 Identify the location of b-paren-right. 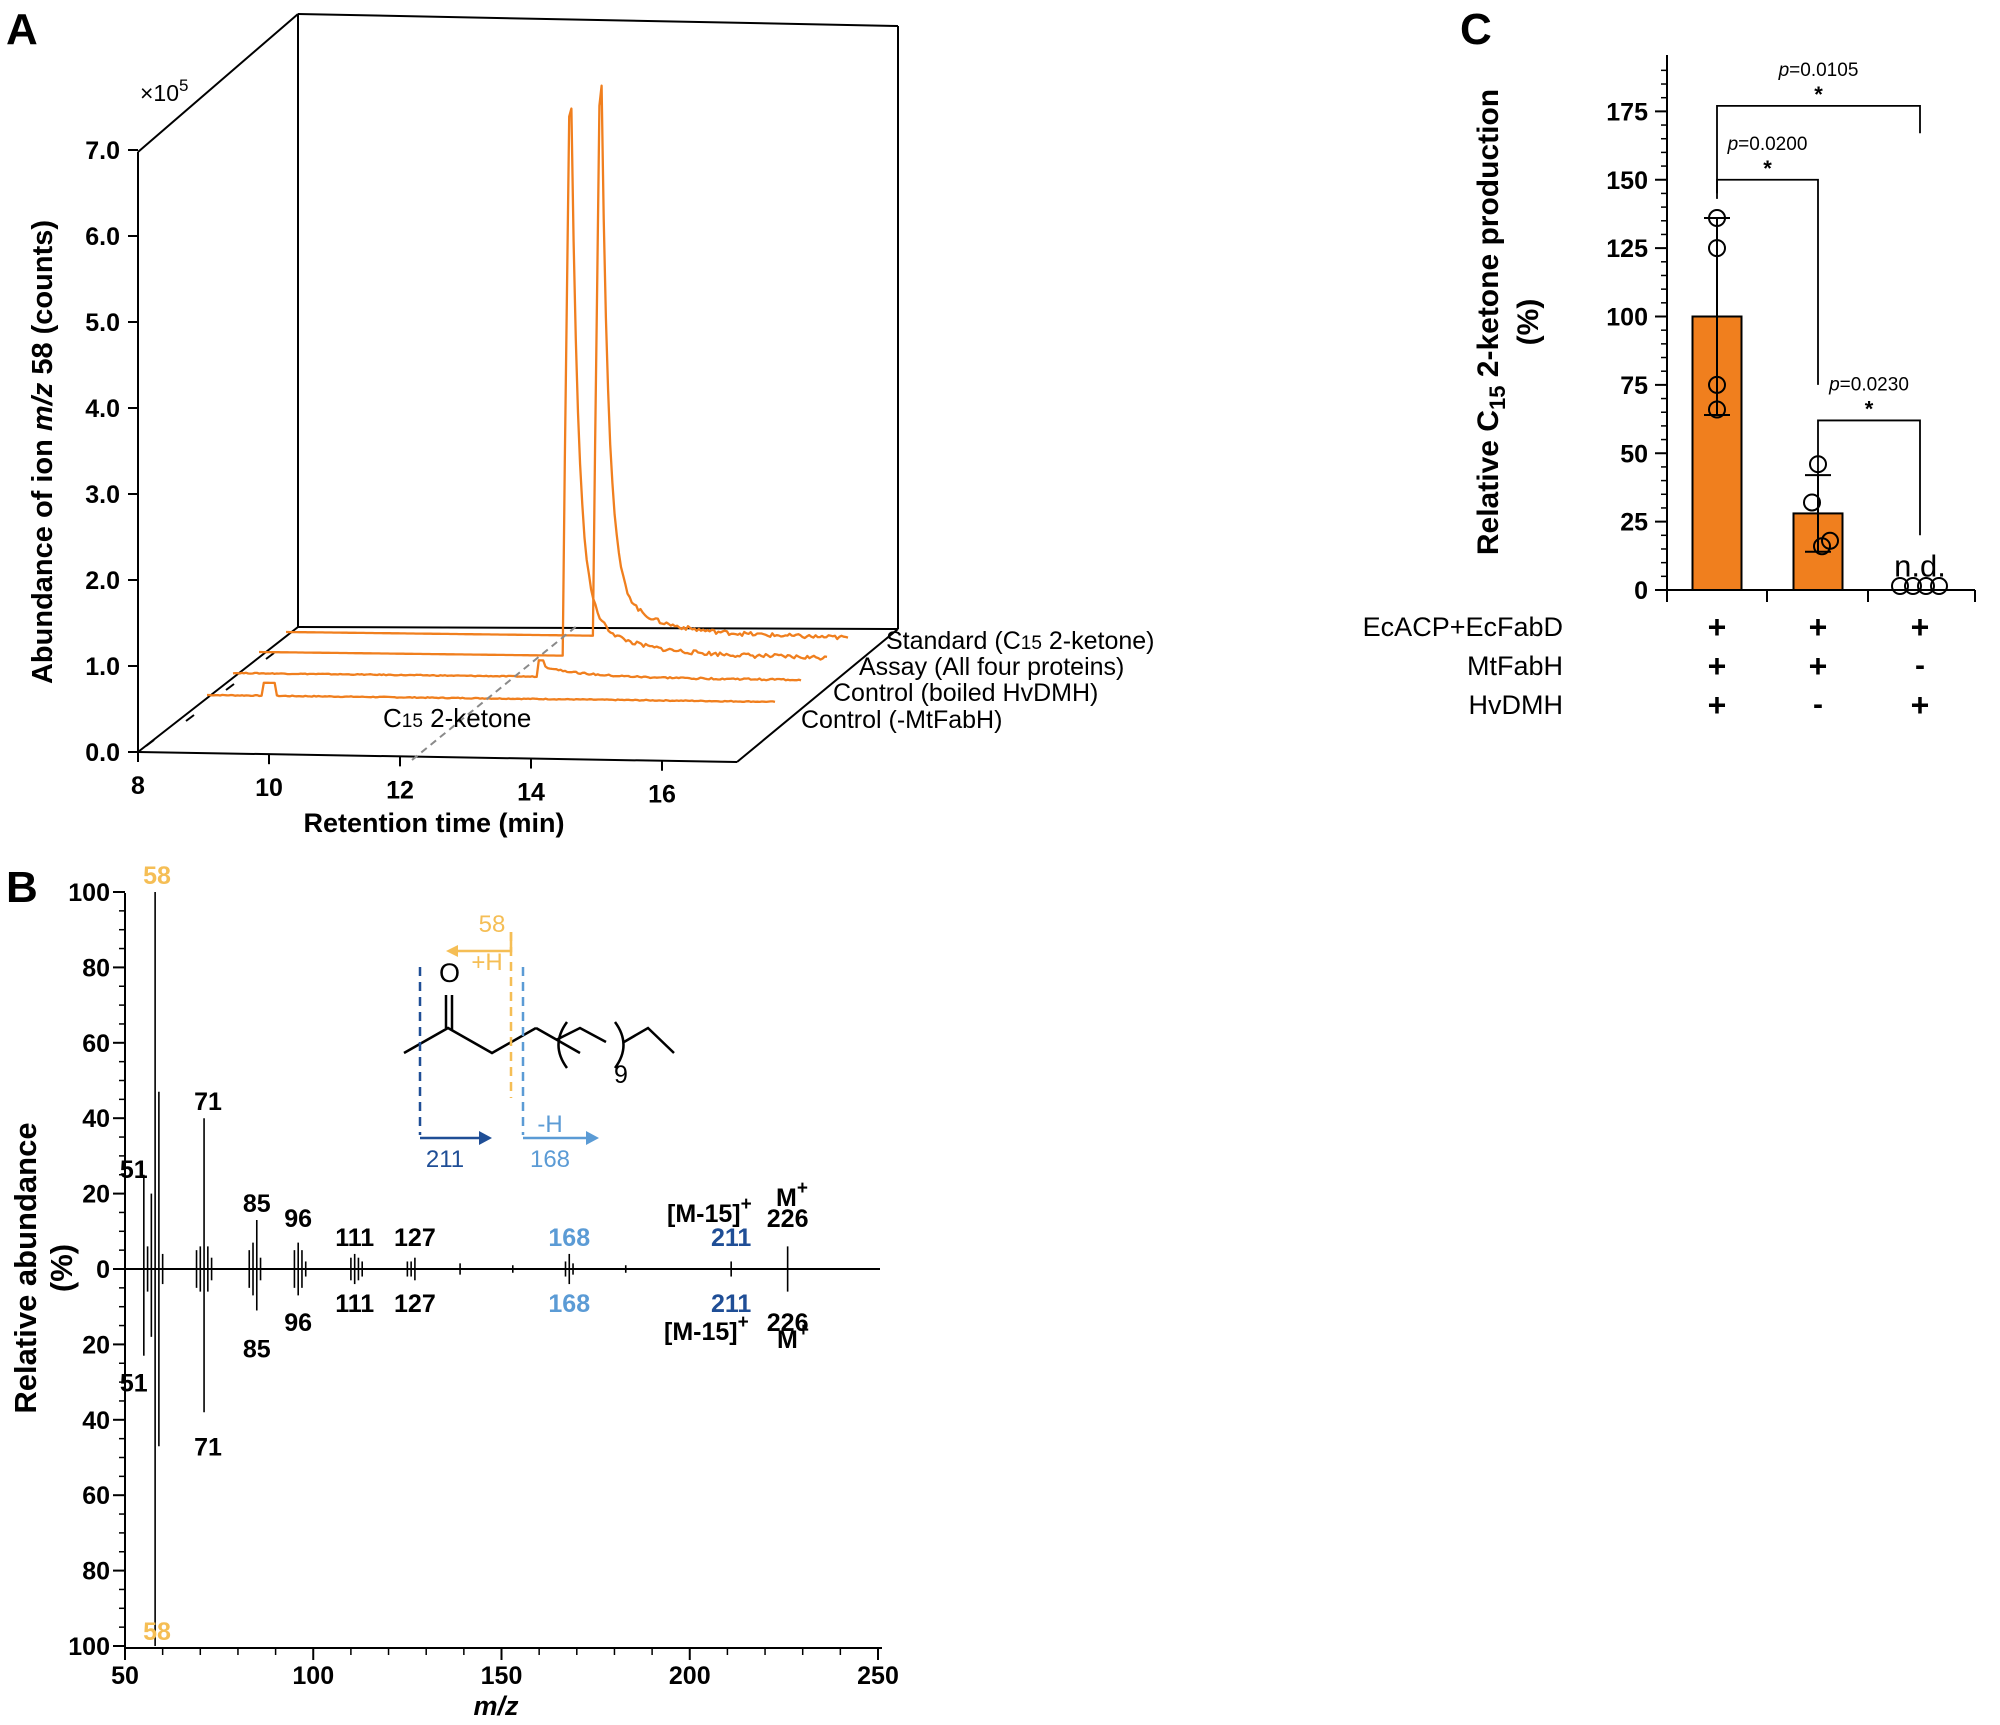
(619, 1045).